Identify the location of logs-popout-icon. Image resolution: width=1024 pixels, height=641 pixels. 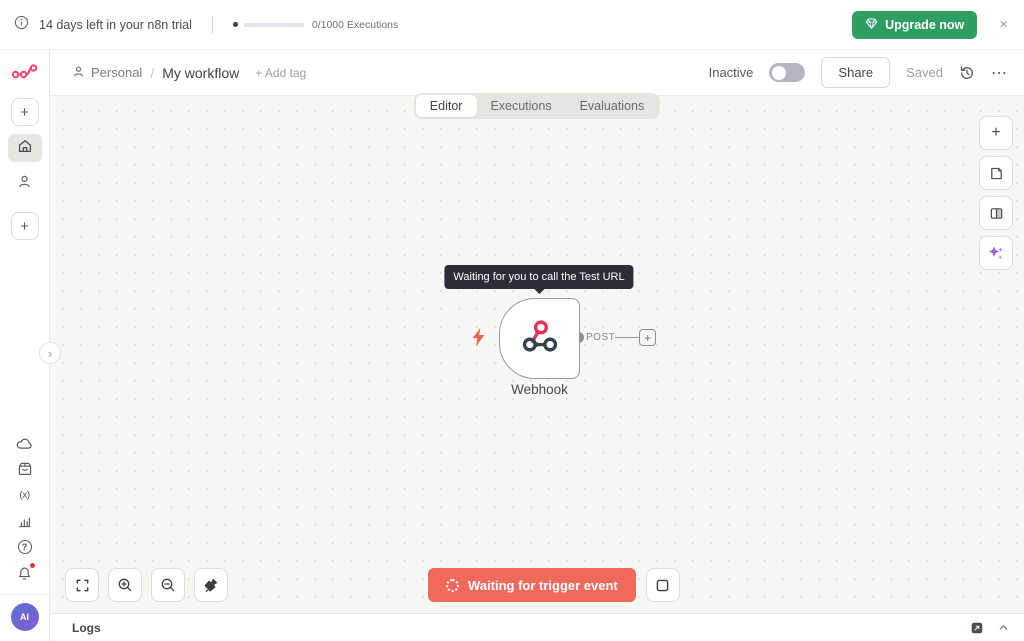
(977, 628).